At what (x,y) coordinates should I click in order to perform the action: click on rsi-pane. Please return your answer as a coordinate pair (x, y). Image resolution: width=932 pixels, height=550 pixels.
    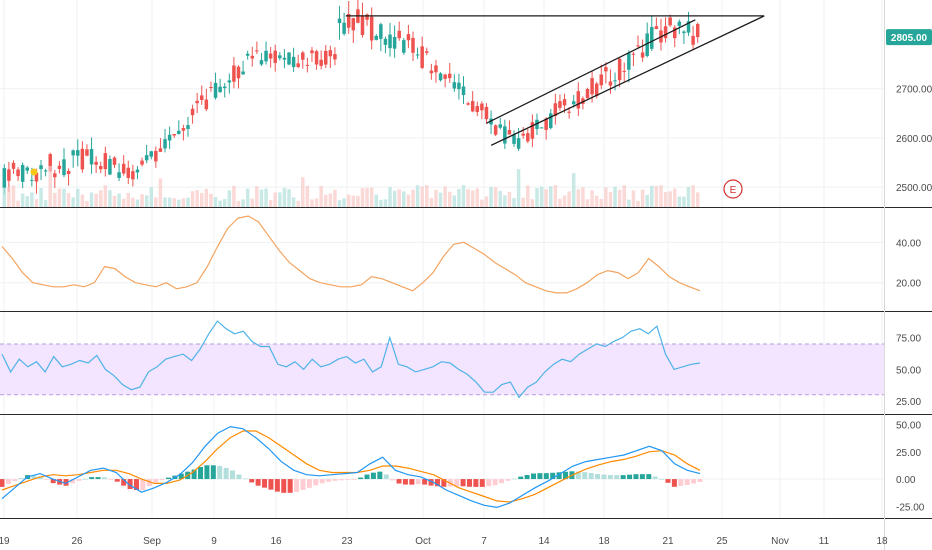
    Looking at the image, I should click on (442, 359).